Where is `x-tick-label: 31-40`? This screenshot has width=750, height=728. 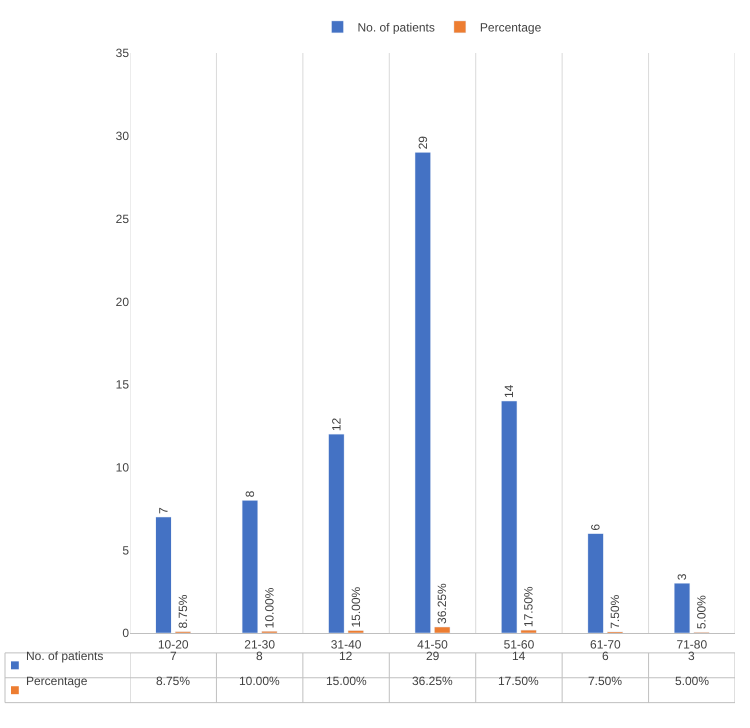 x-tick-label: 31-40 is located at coordinates (346, 644).